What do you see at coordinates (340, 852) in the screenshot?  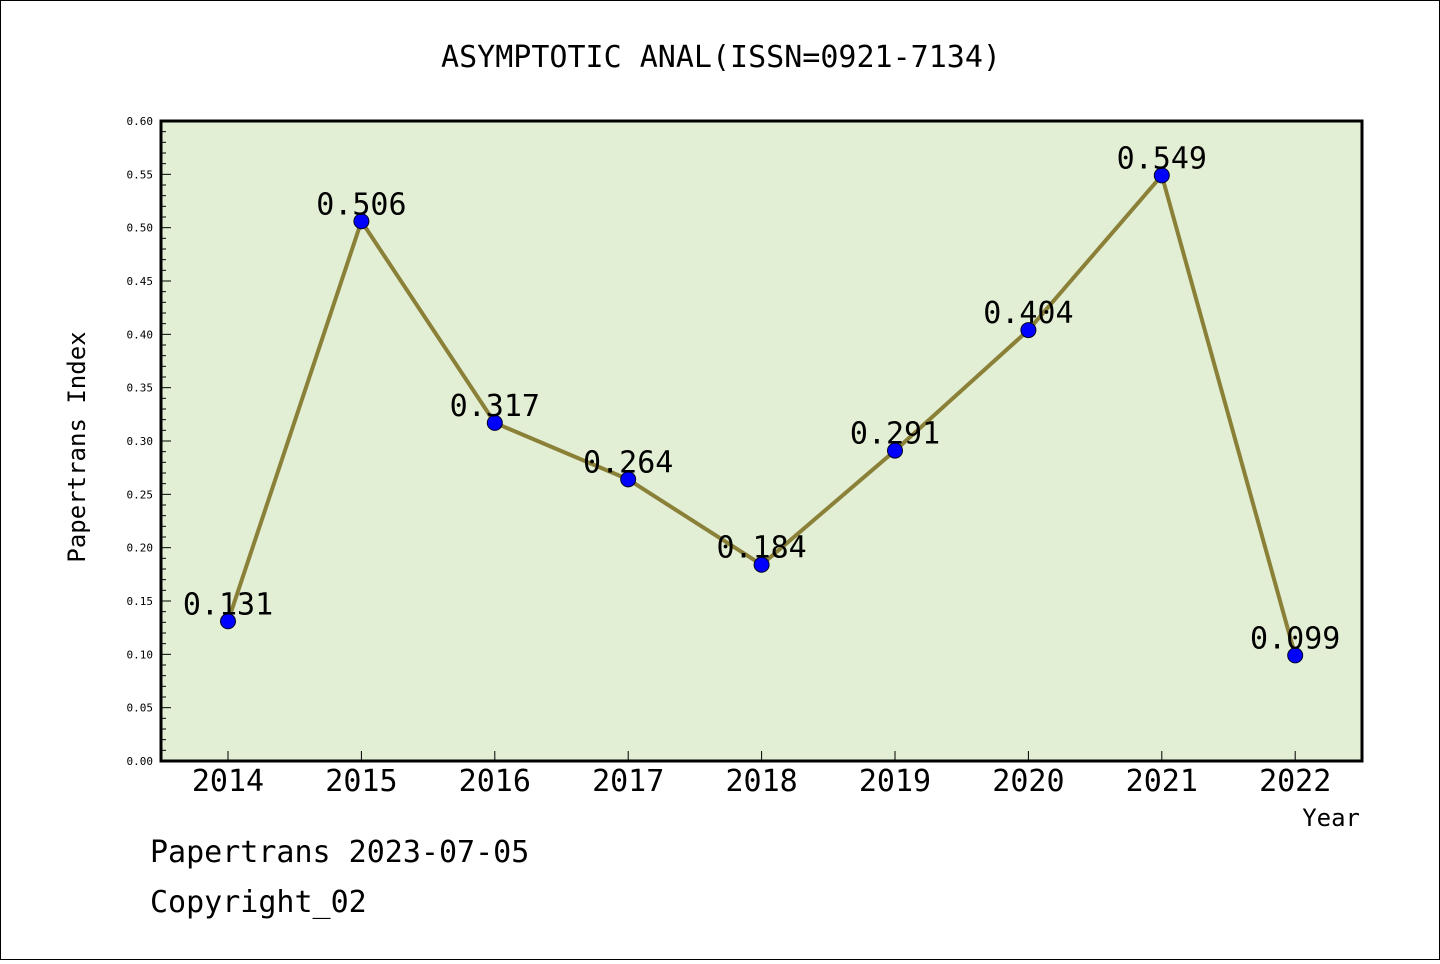 I see `footer-date: Papertrans 2023-07-05` at bounding box center [340, 852].